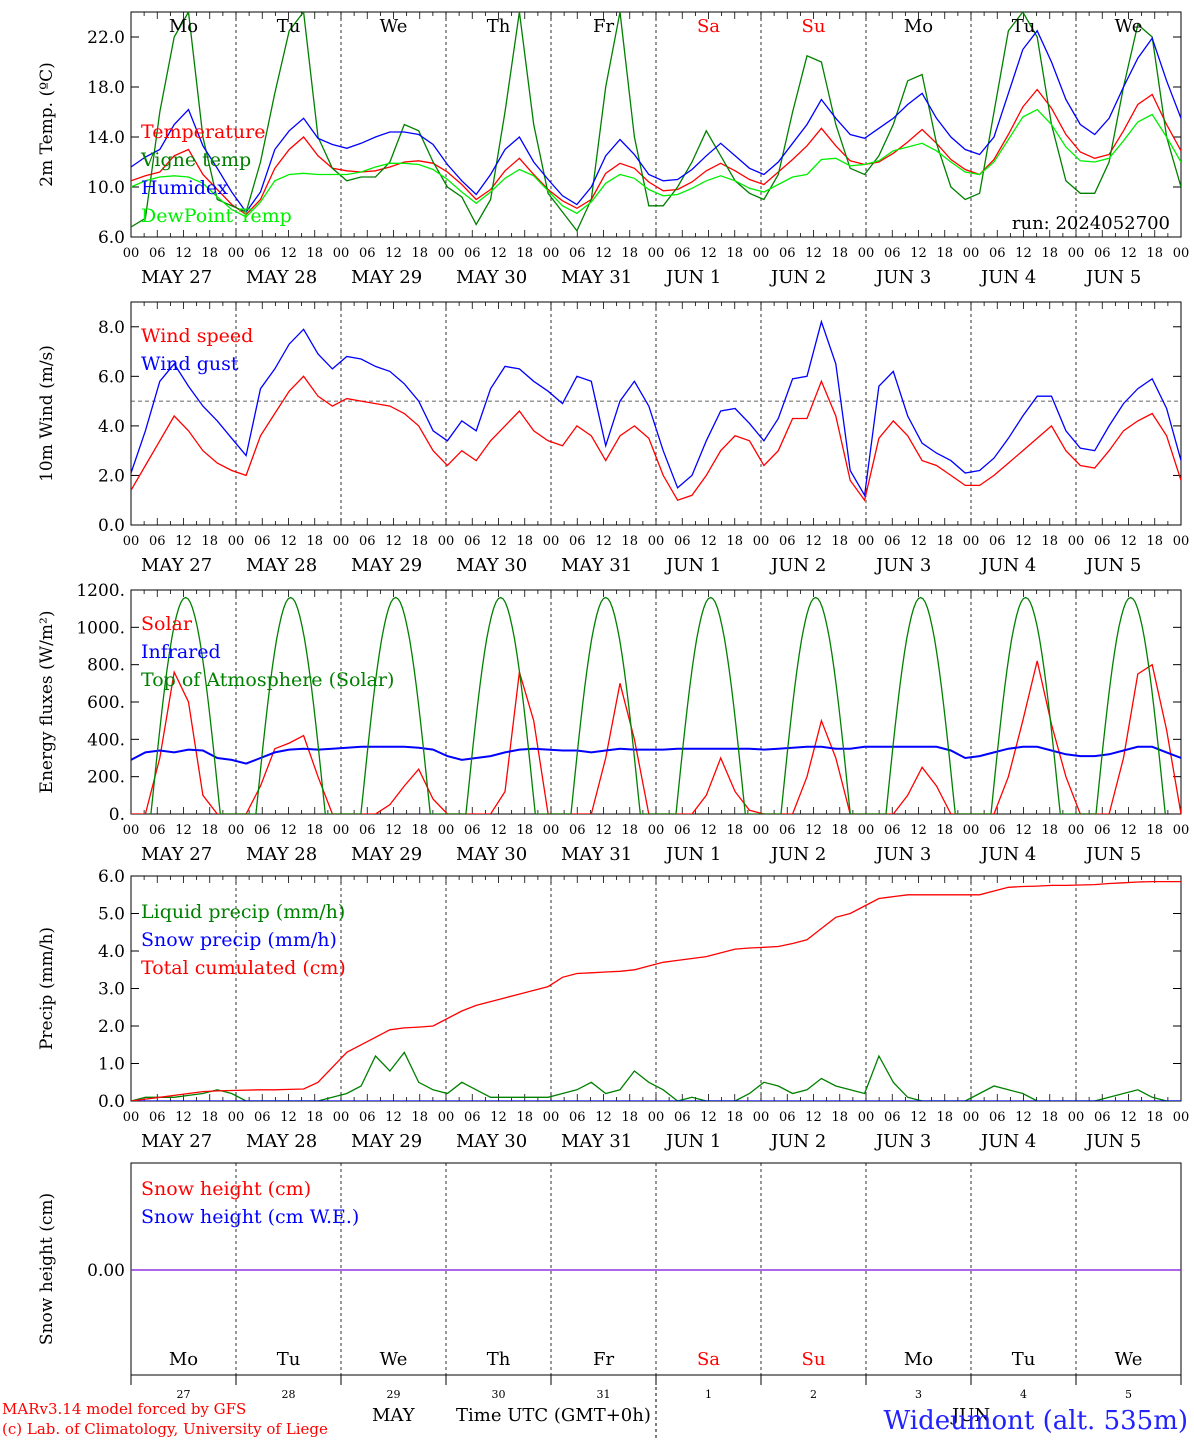  I want to click on day-number: 30, so click(499, 1394).